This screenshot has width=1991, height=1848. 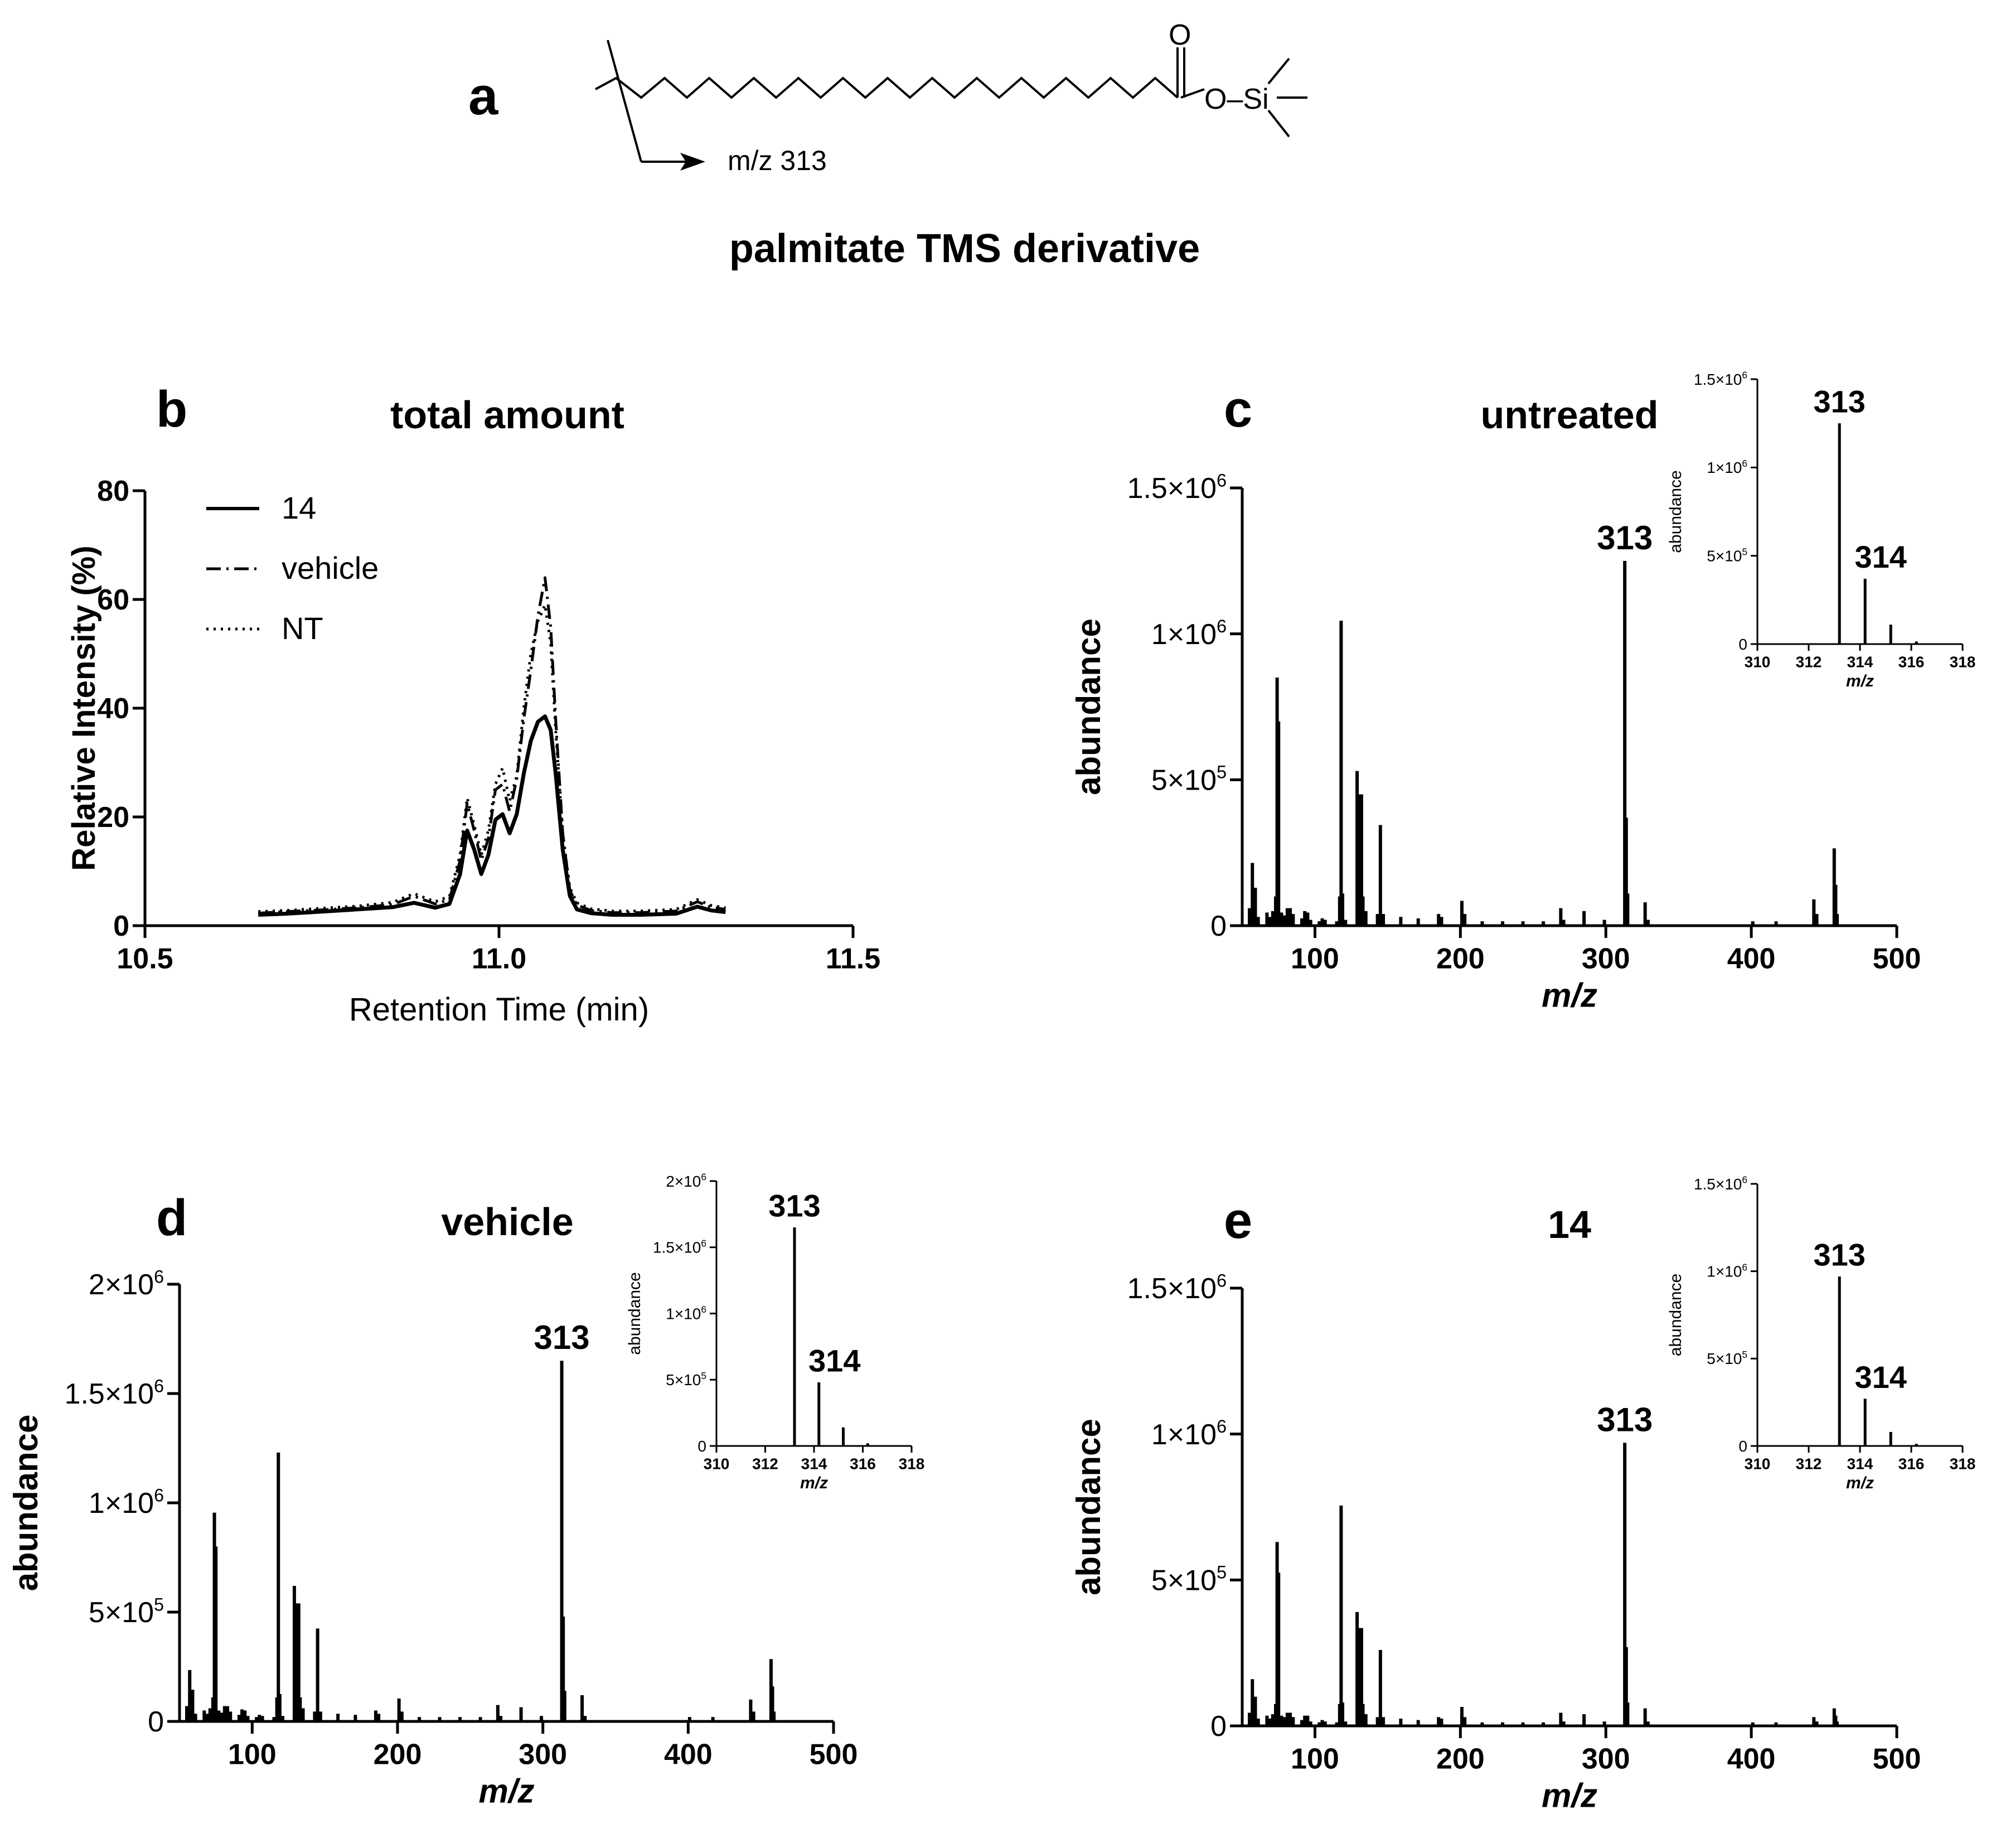 What do you see at coordinates (1278, 124) in the screenshot?
I see `si-methyl-down` at bounding box center [1278, 124].